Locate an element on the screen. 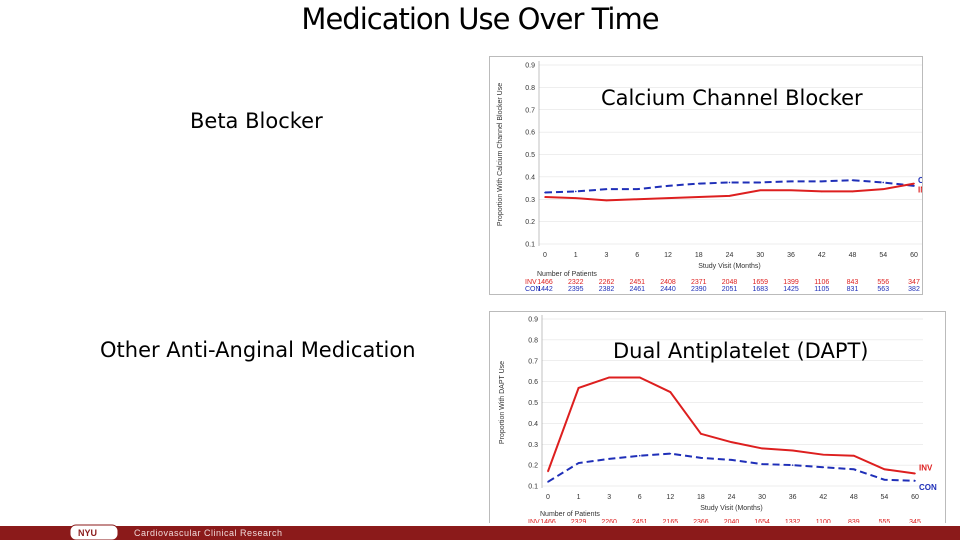 This screenshot has height=545, width=960. other-anti-anginal-label: Other Anti-Anginal Medication is located at coordinates (258, 350).